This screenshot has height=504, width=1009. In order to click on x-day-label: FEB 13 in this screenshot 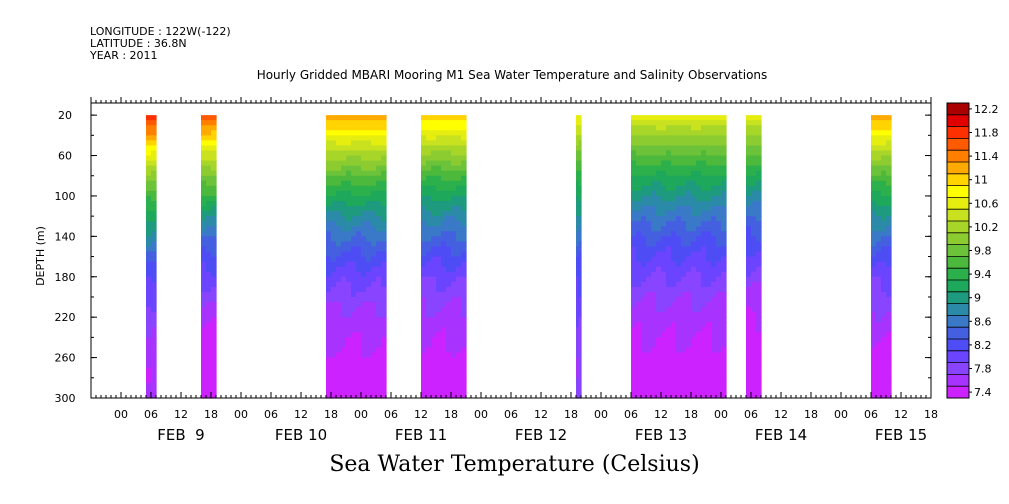, I will do `click(661, 435)`.